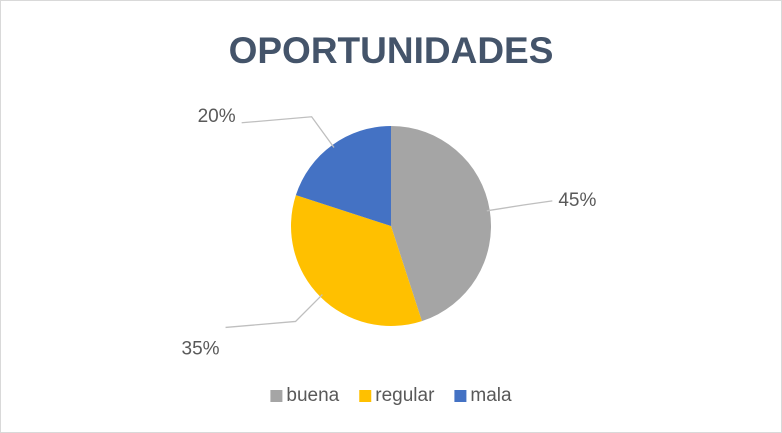  I want to click on data-label: 35%, so click(201, 348).